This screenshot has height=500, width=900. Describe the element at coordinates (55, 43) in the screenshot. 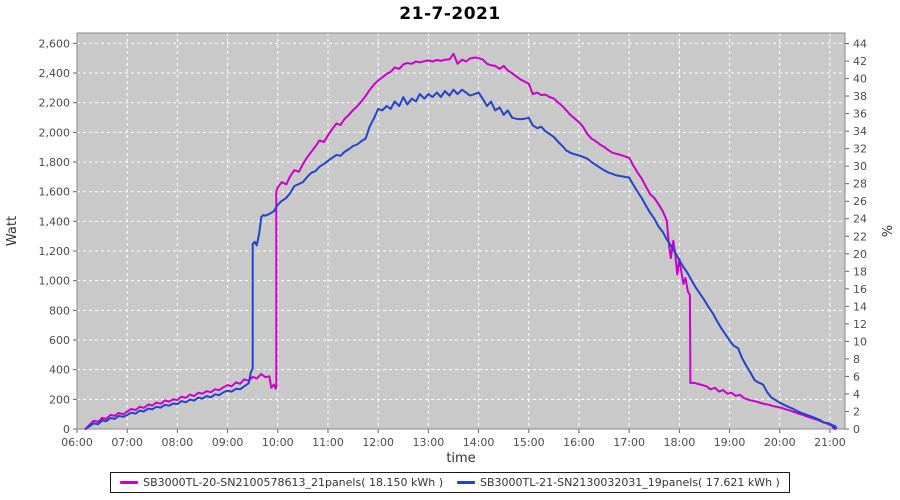

I see `left-tick-label: 2,600` at that location.